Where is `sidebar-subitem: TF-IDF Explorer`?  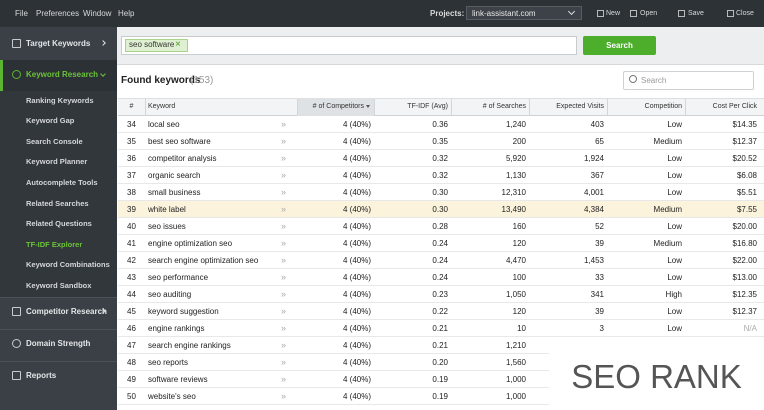 sidebar-subitem: TF-IDF Explorer is located at coordinates (54, 244).